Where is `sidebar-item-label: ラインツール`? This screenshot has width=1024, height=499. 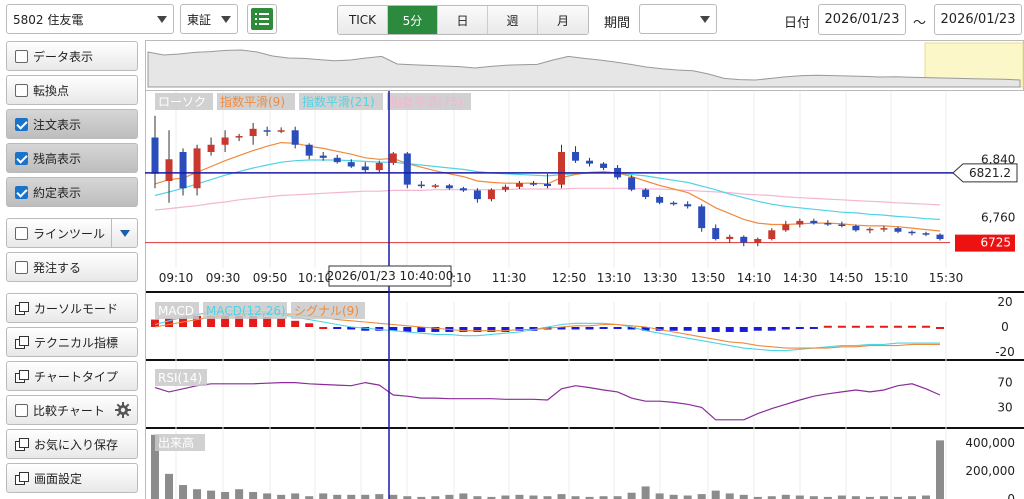
sidebar-item-label: ラインツール is located at coordinates (69, 233).